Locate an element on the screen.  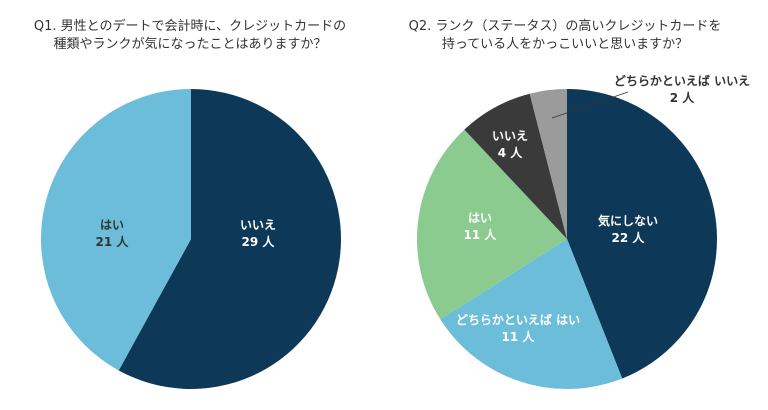
pie-q2-leader-line is located at coordinates (590, 105).